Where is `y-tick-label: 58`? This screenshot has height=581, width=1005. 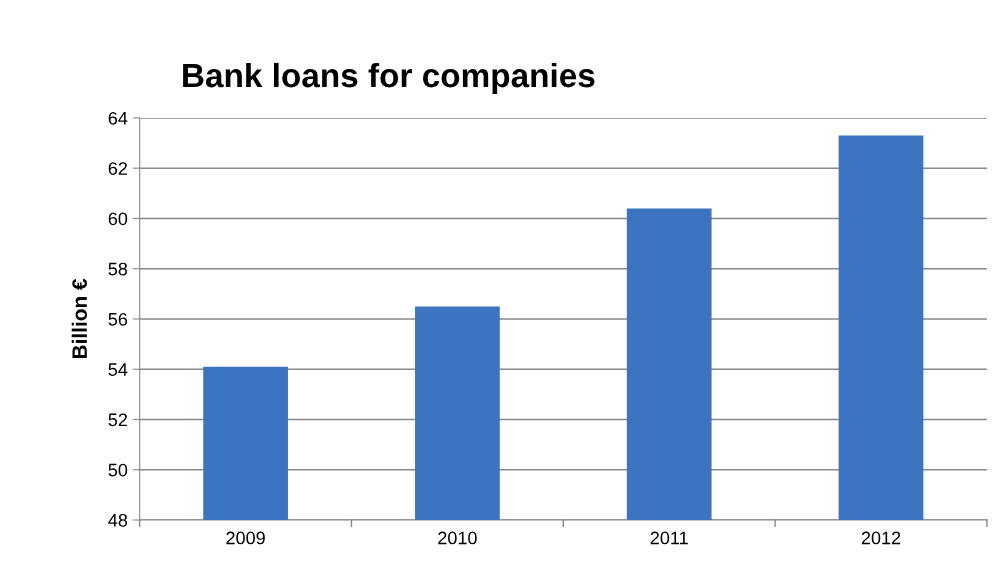 y-tick-label: 58 is located at coordinates (118, 269).